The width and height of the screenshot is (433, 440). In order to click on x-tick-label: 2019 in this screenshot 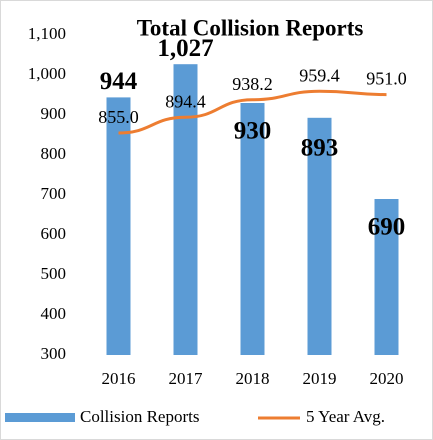, I will do `click(320, 378)`.